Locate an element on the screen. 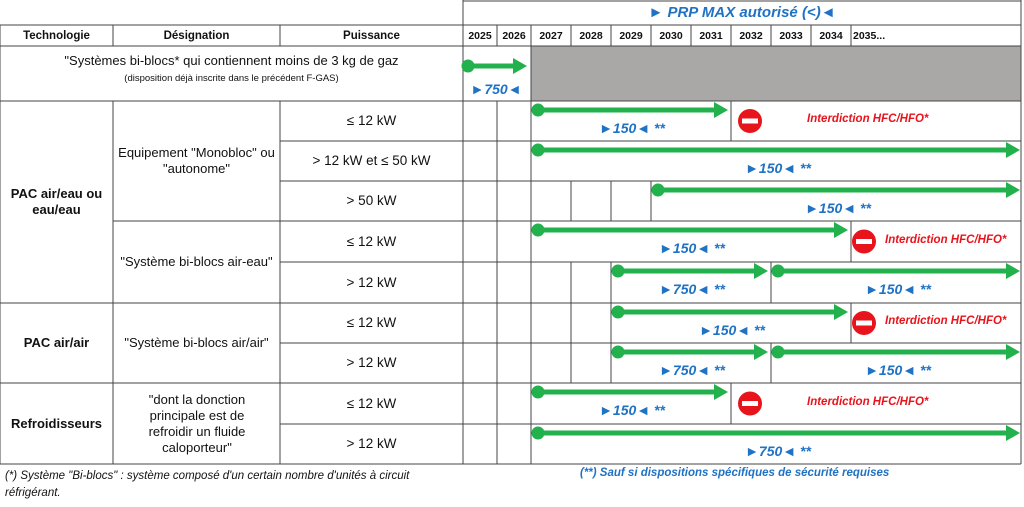  prp-title: ► PRP MAX autorisé (<)◄ is located at coordinates (742, 12).